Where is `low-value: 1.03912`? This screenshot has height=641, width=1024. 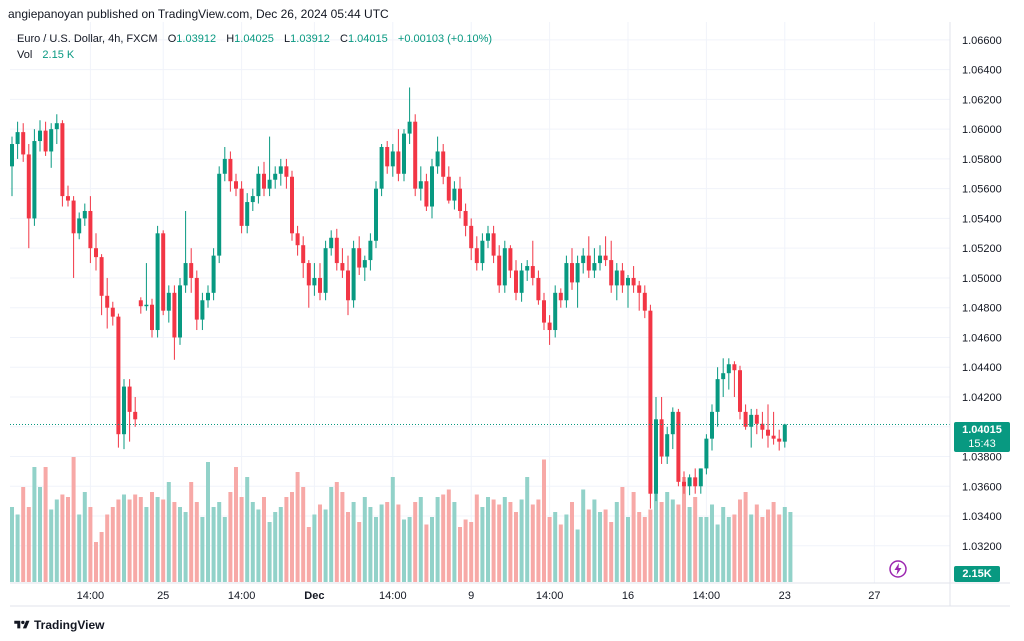
low-value: 1.03912 is located at coordinates (310, 39).